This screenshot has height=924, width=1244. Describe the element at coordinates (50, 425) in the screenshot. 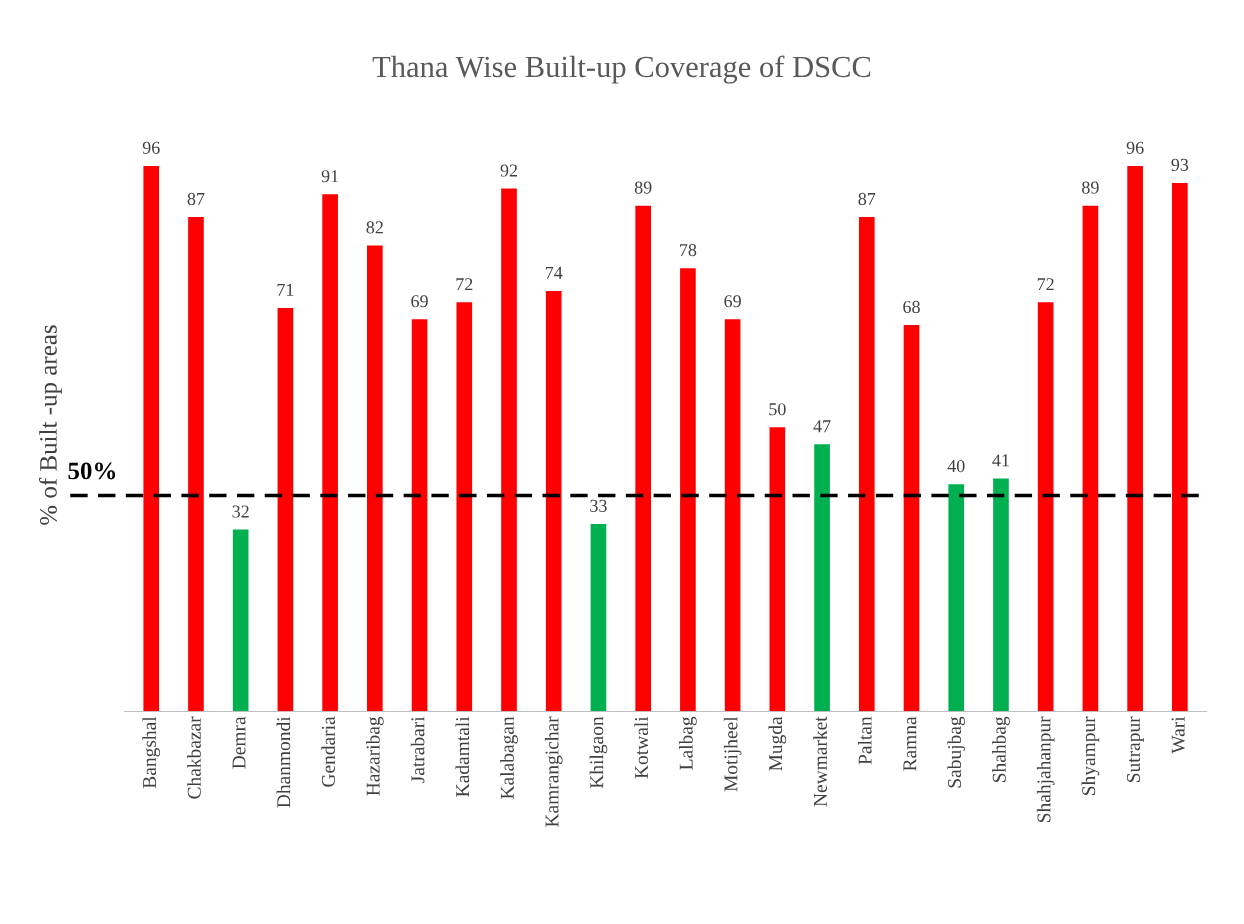

I see `y-axis-title: % of Built -up areas` at that location.